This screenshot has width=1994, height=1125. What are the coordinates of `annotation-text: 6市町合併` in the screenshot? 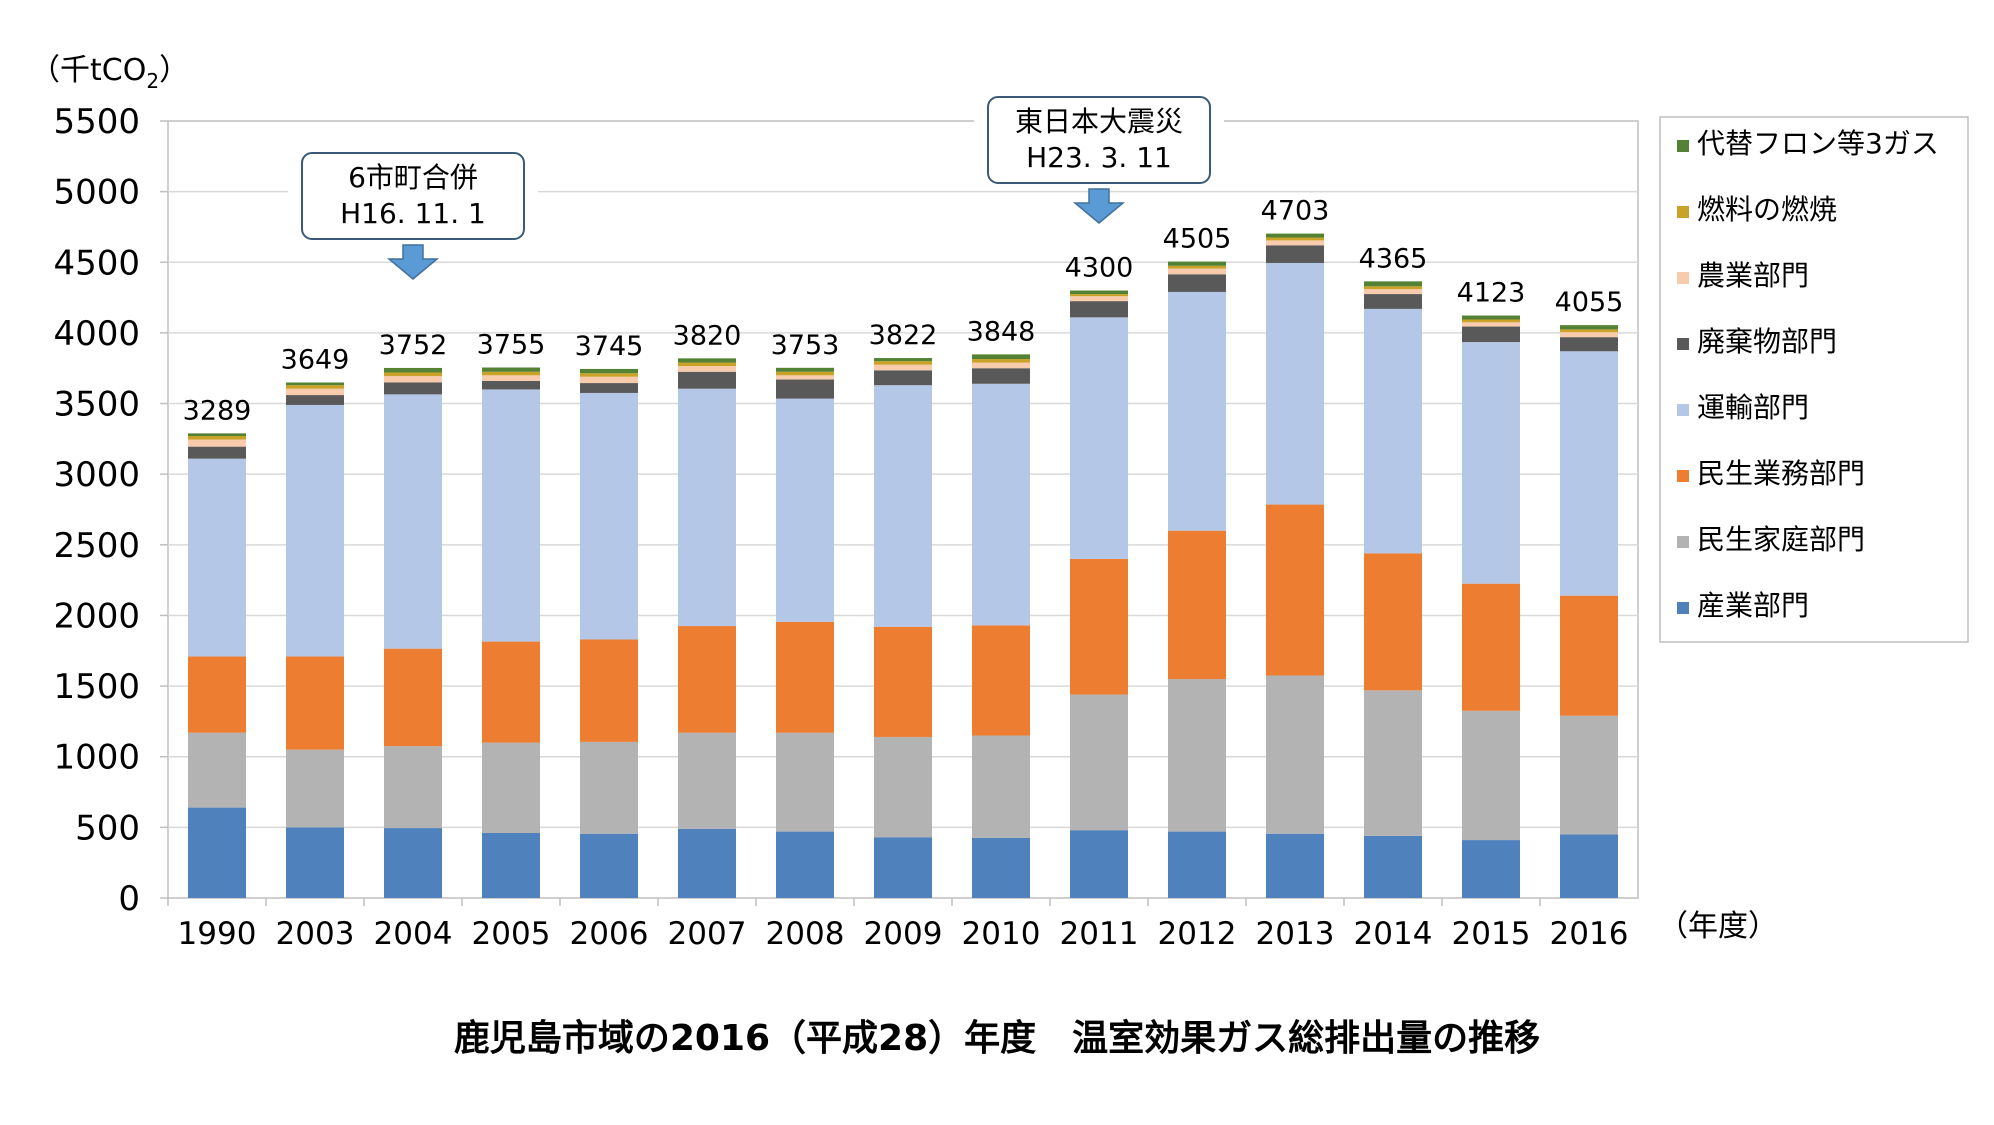 It's located at (413, 177).